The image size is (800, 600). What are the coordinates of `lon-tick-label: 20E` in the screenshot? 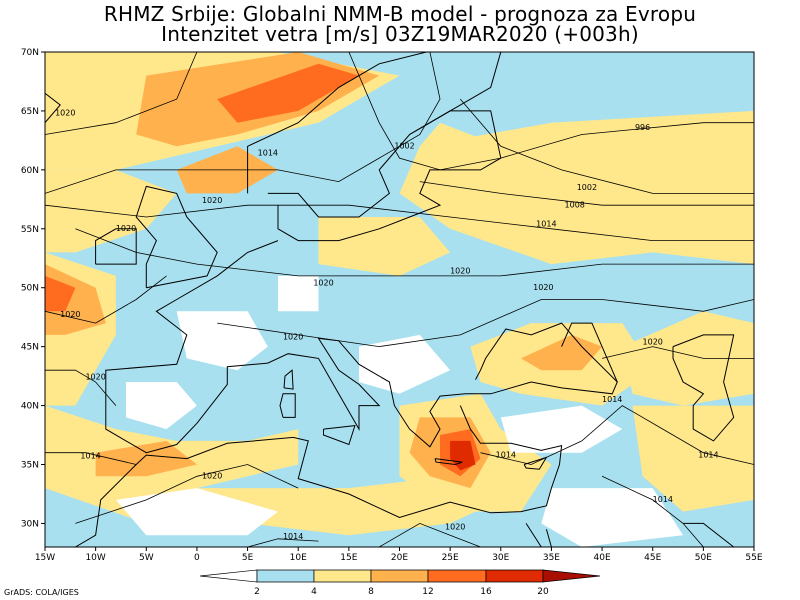 It's located at (399, 558).